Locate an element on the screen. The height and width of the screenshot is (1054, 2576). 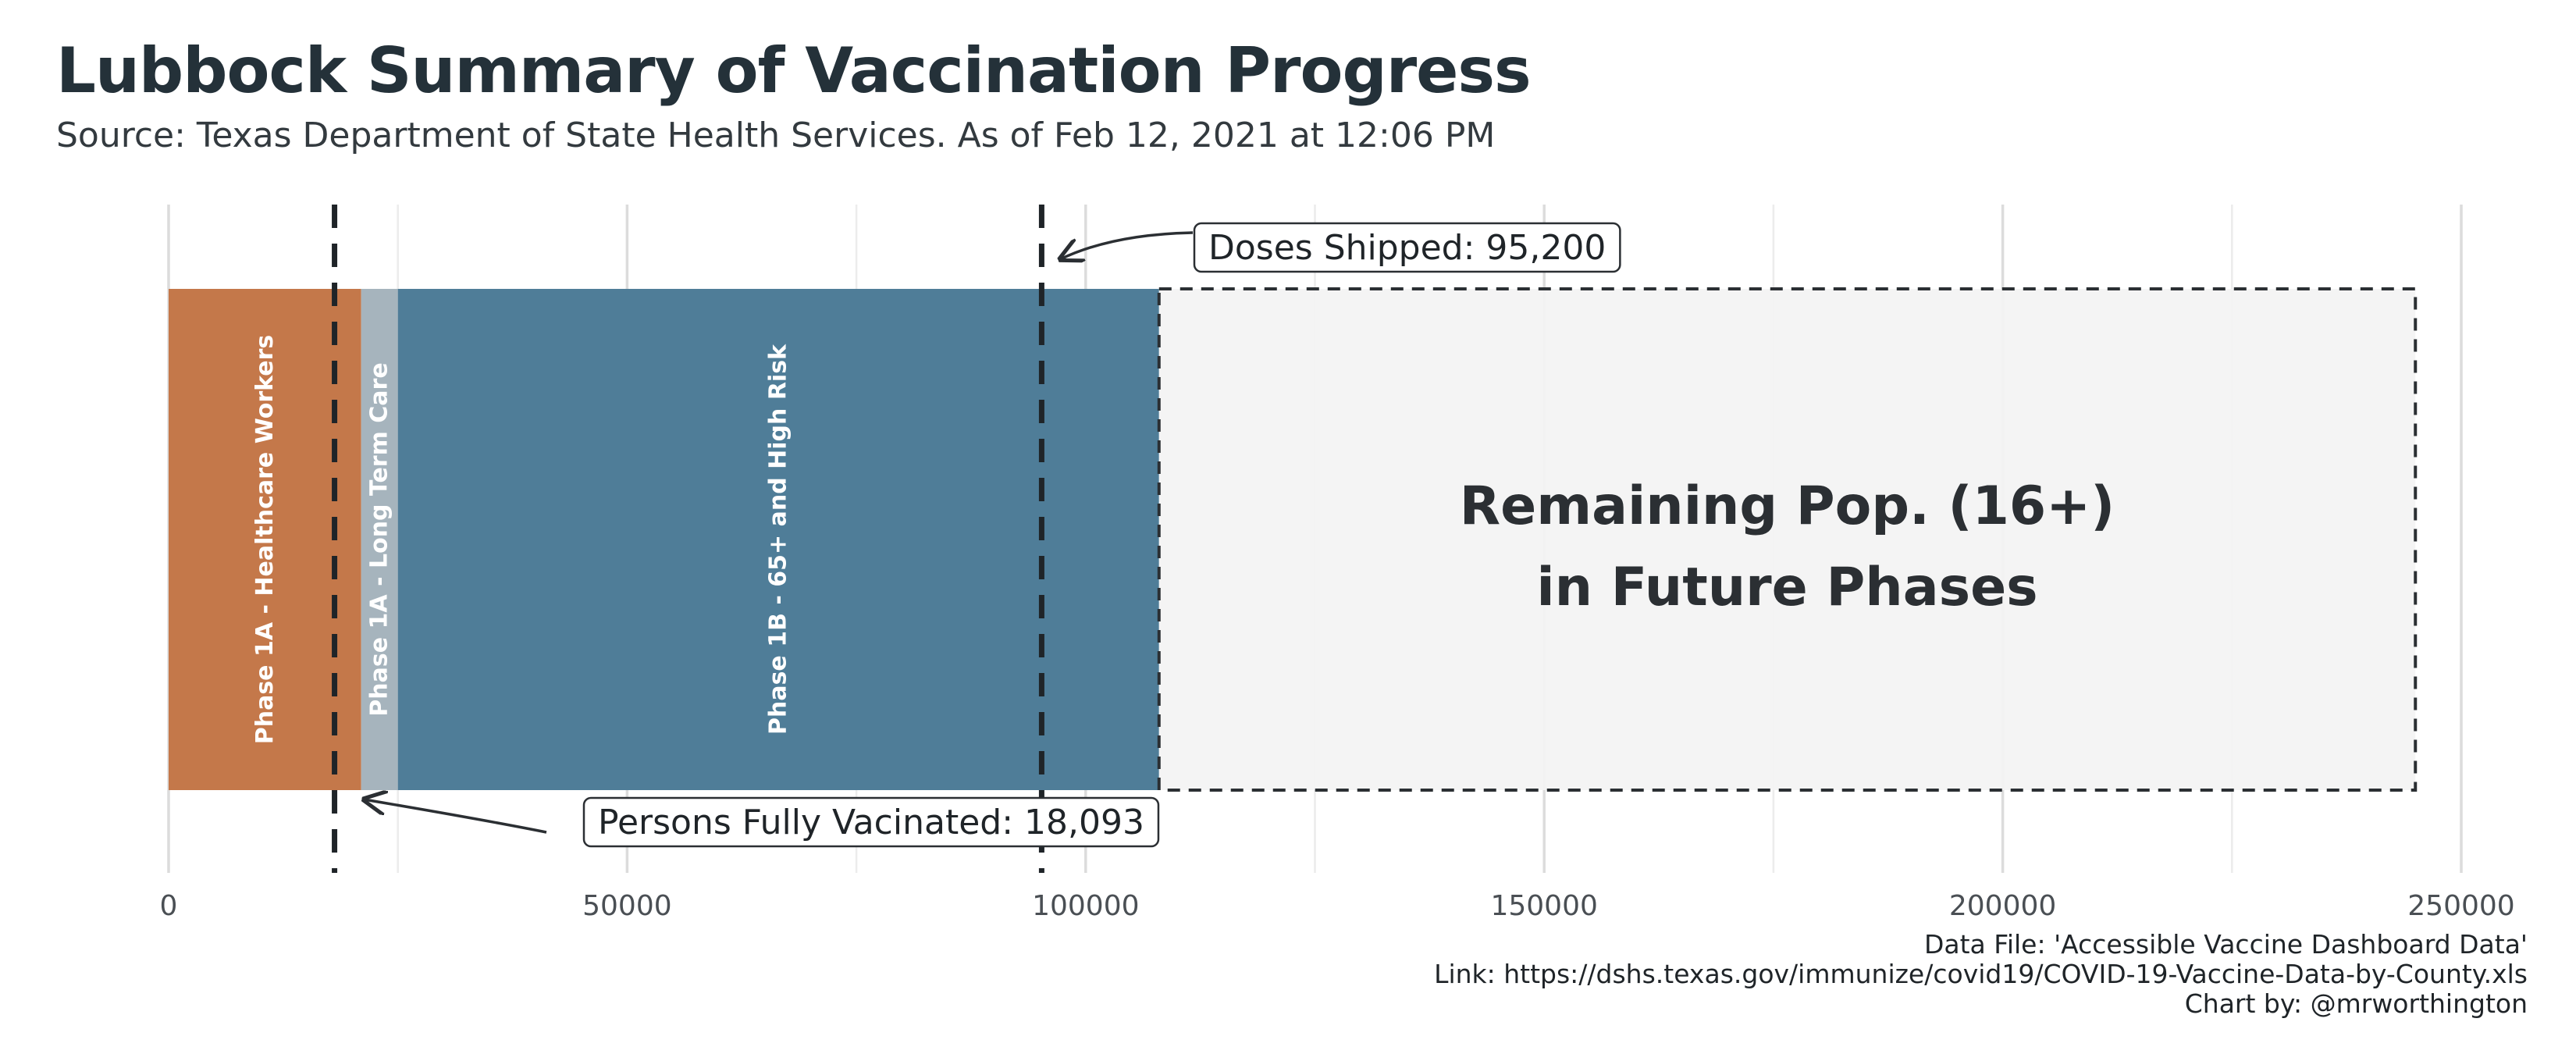
chart-title: Lubbock Summary of Vaccination Progress is located at coordinates (794, 70).